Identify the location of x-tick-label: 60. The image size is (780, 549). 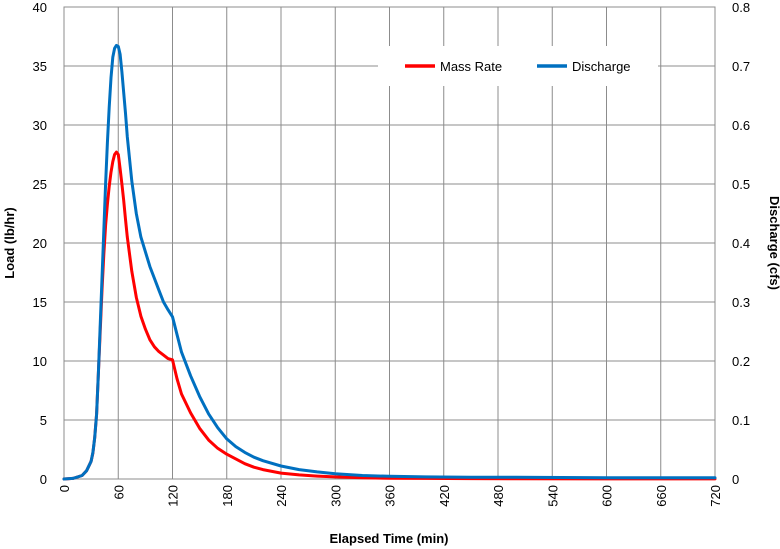
(118, 492).